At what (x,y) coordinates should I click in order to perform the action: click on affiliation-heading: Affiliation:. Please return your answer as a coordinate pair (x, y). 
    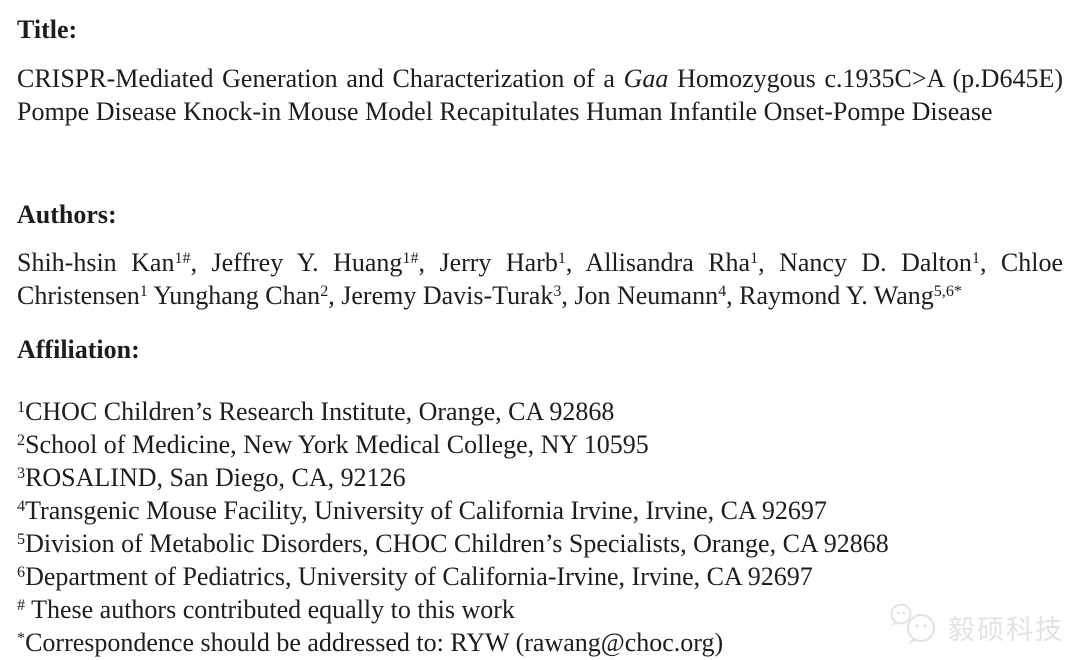
    Looking at the image, I should click on (78, 349).